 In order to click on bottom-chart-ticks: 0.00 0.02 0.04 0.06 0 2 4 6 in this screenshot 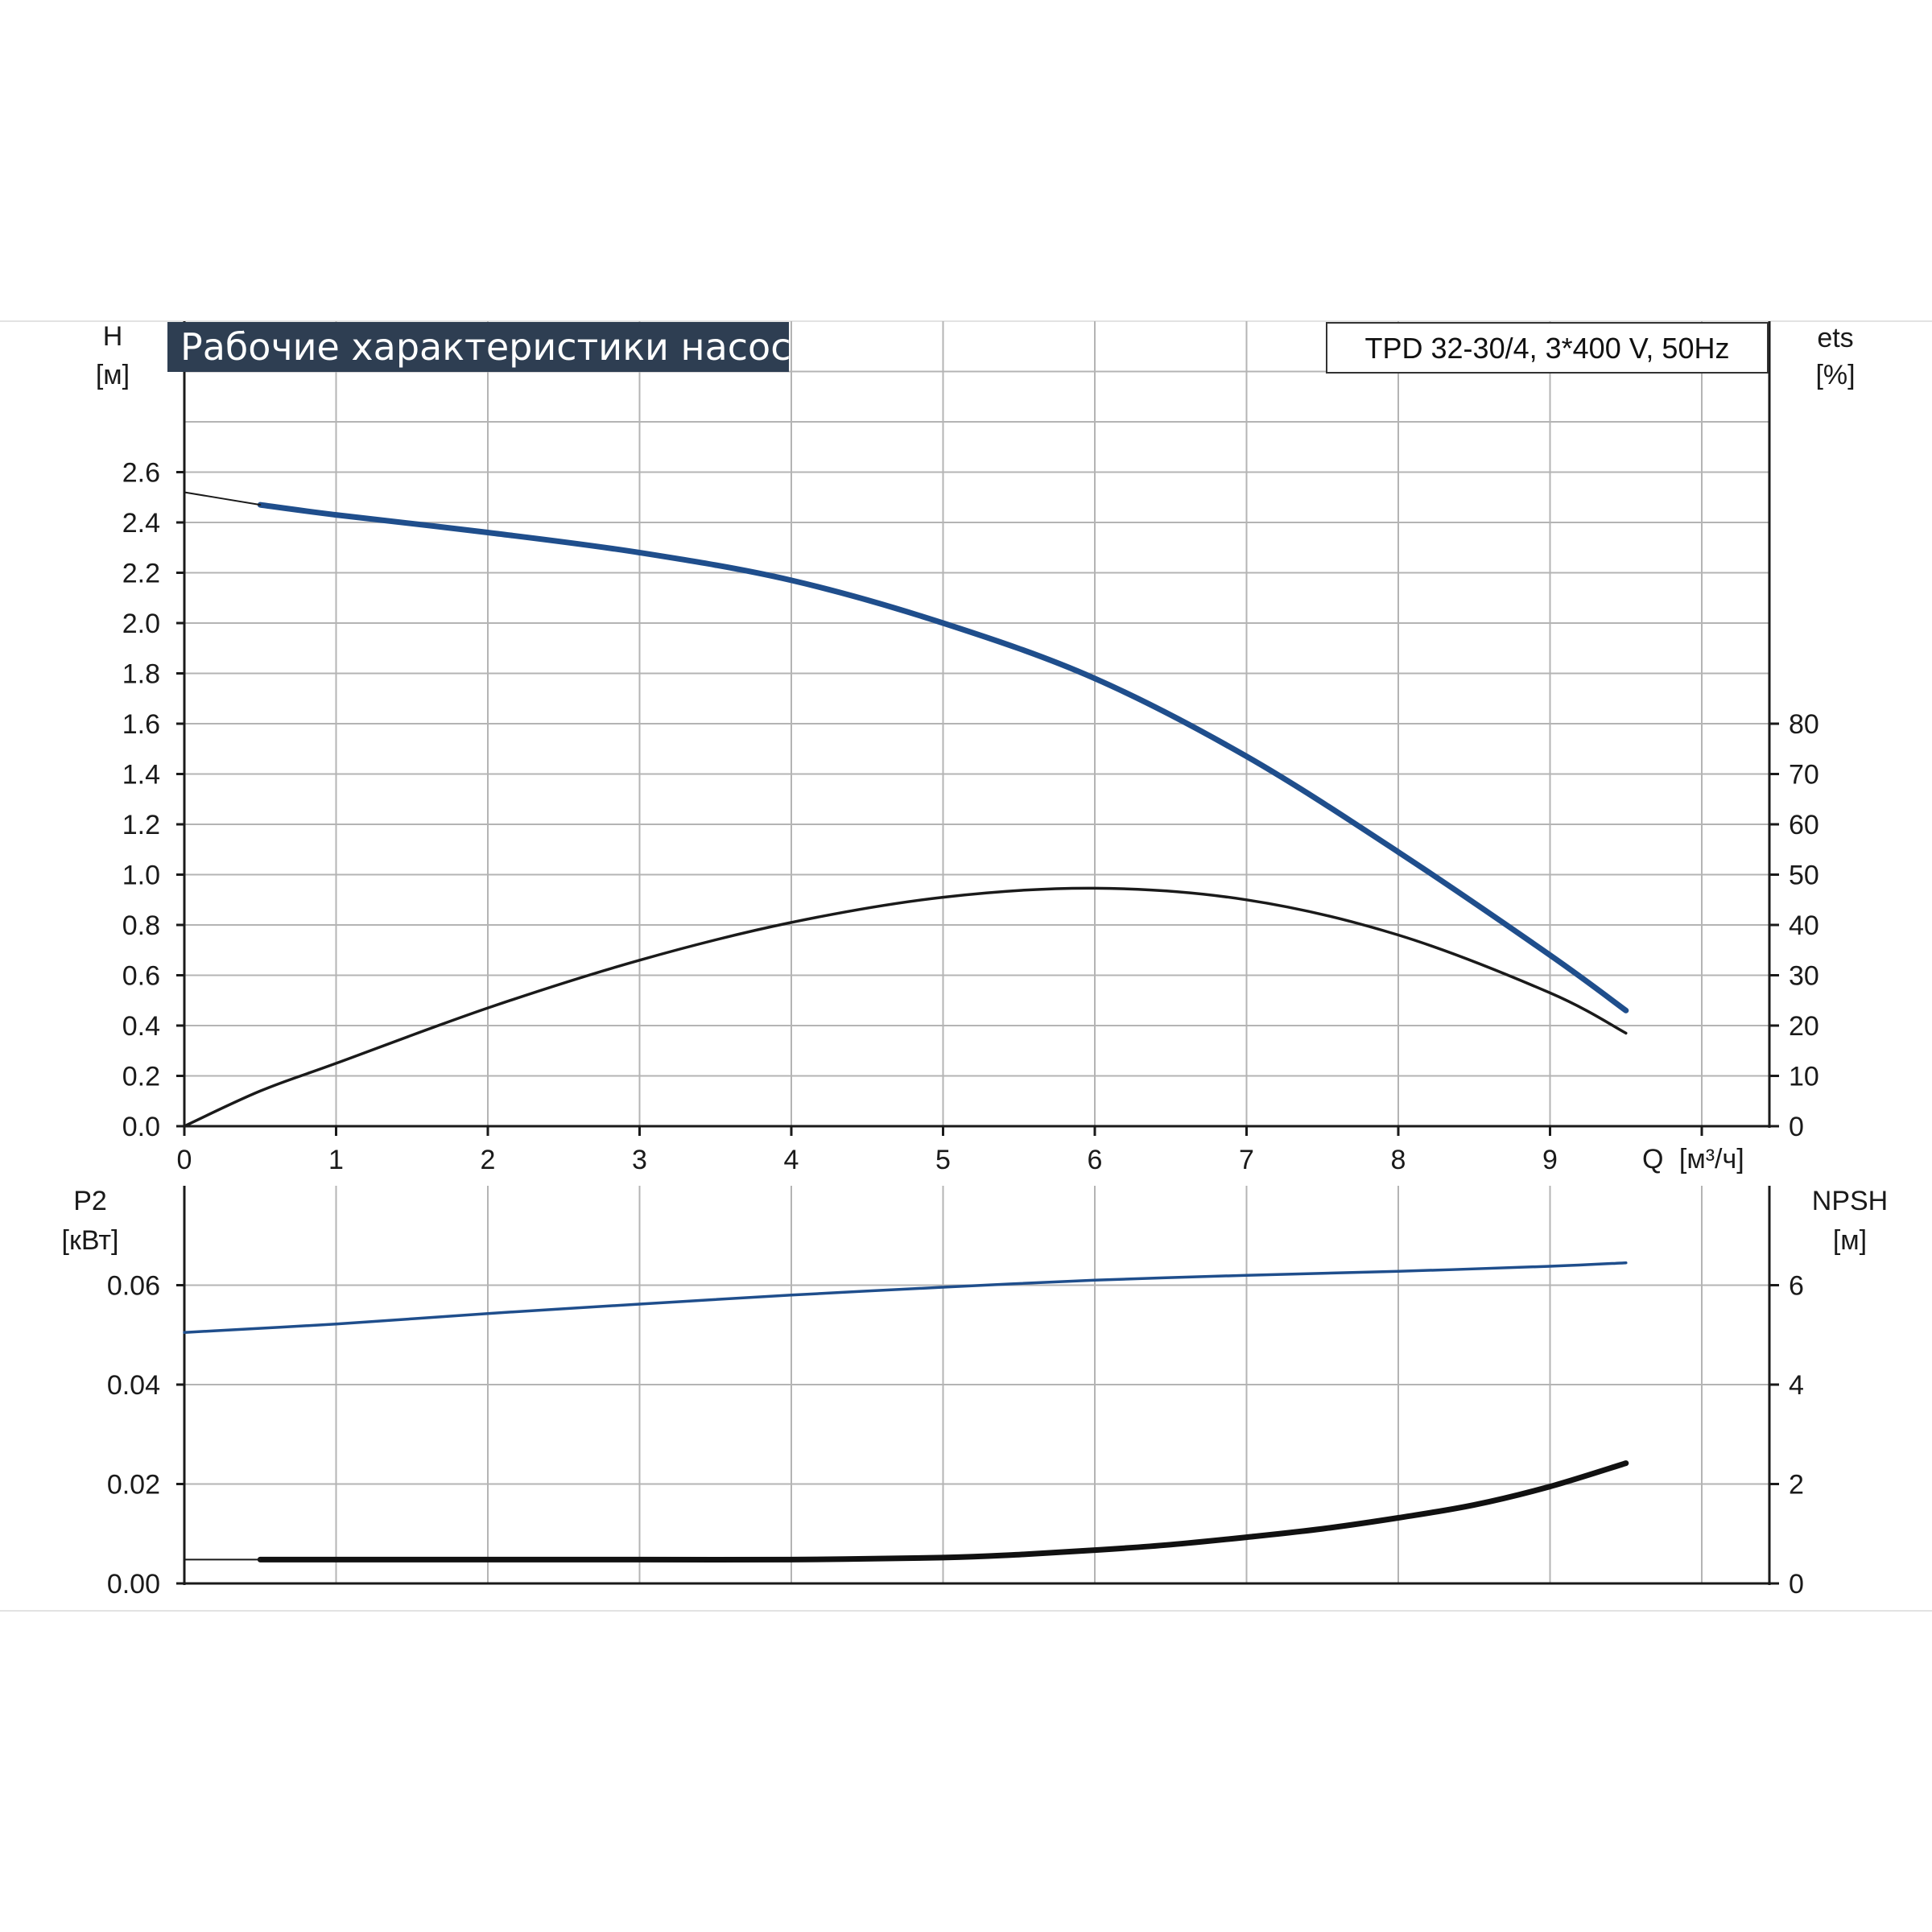, I will do `click(955, 1435)`.